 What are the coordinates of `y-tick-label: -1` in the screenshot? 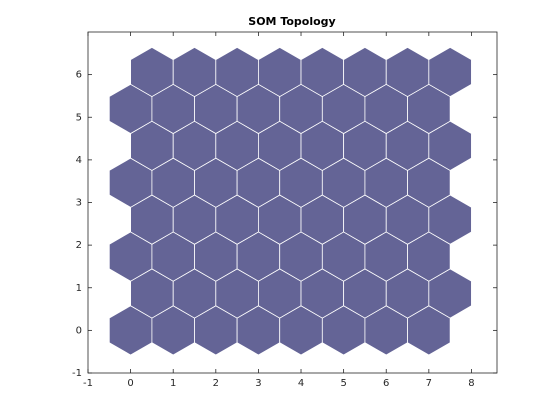 It's located at (77, 373).